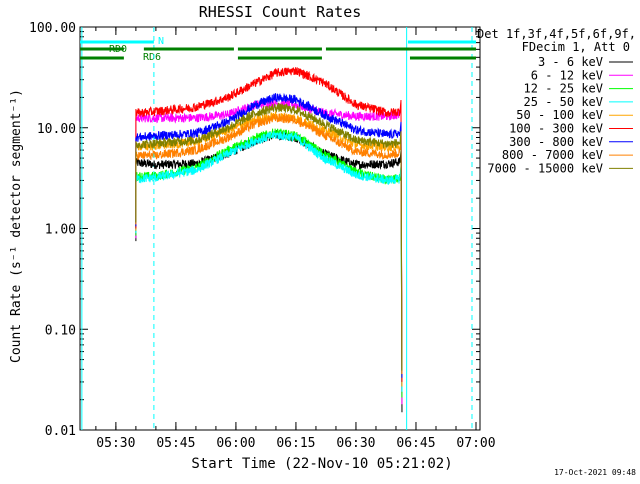 The height and width of the screenshot is (484, 640). What do you see at coordinates (60, 330) in the screenshot?
I see `y-tick-label: 0.10` at bounding box center [60, 330].